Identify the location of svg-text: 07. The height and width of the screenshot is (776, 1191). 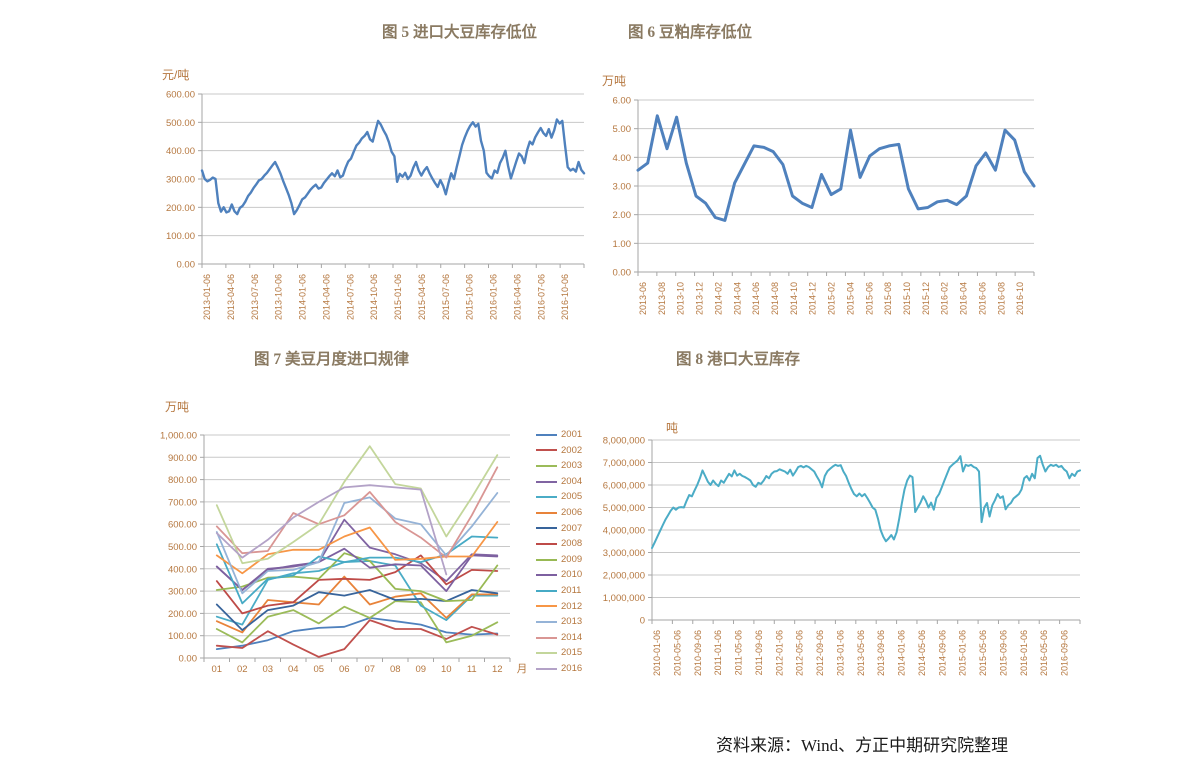
(369, 669).